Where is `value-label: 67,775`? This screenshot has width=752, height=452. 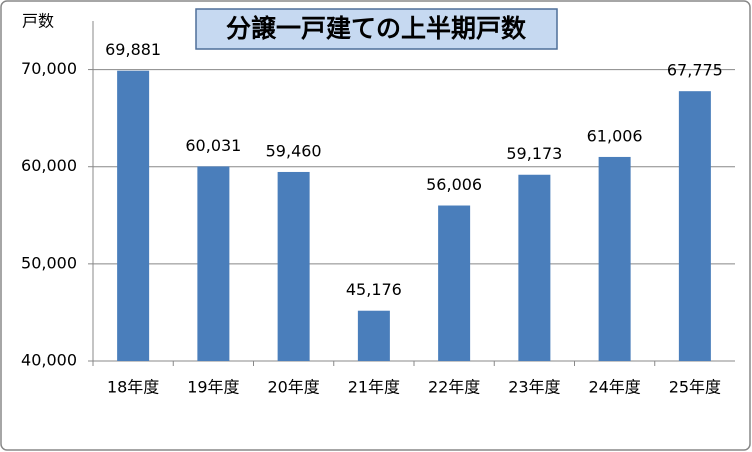 value-label: 67,775 is located at coordinates (695, 70).